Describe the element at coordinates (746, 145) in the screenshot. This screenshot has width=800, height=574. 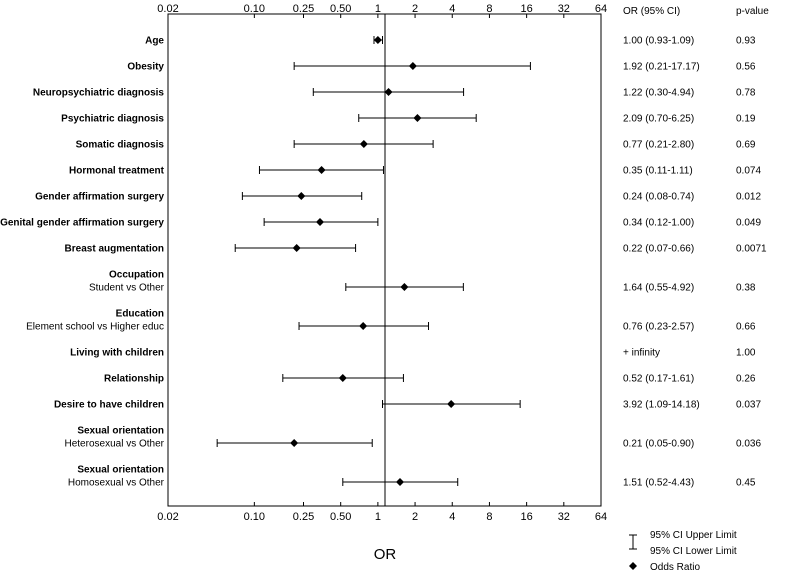
I see `p-value: 0.69` at that location.